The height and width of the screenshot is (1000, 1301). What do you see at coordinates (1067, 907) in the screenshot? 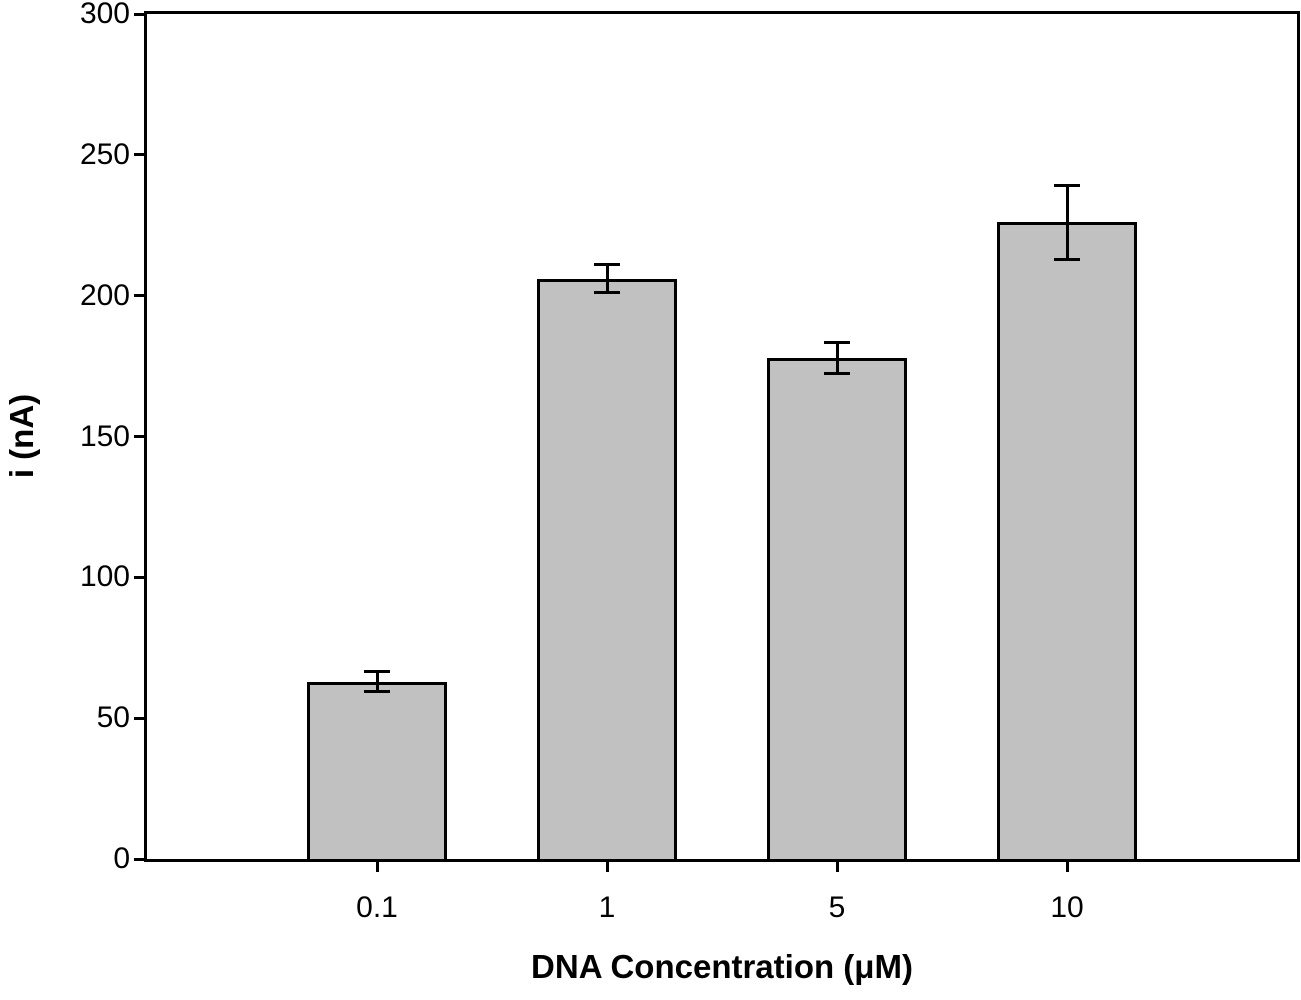
I see `x-tick-label: 10` at bounding box center [1067, 907].